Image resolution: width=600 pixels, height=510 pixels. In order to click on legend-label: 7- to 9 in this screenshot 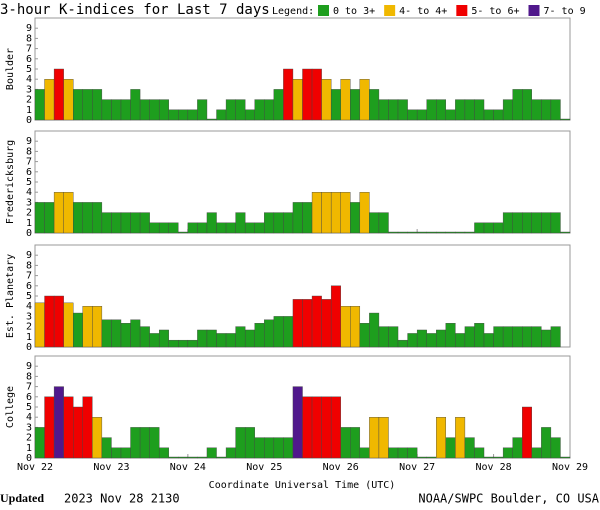, I will do `click(565, 11)`.